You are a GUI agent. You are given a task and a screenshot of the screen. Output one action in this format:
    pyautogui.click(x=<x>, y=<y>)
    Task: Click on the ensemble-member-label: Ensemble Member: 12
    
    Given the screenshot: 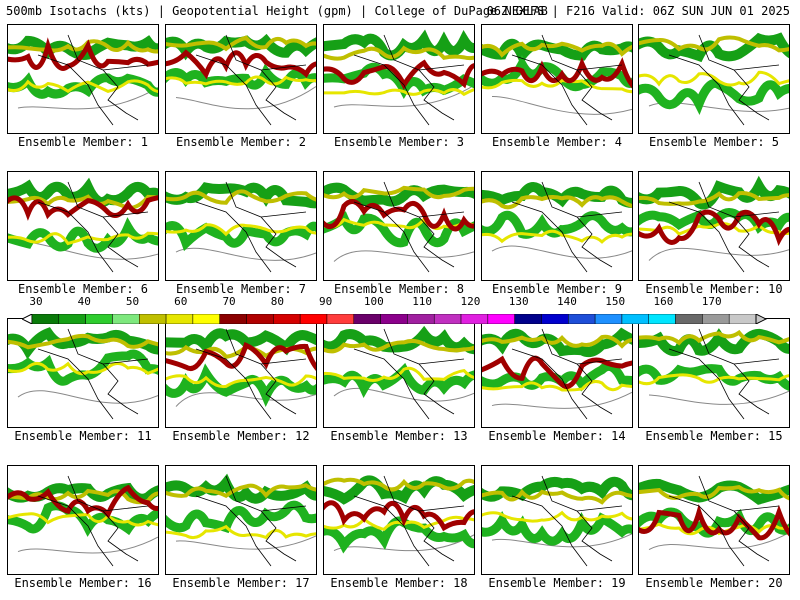 What is the action you would take?
    pyautogui.click(x=241, y=436)
    